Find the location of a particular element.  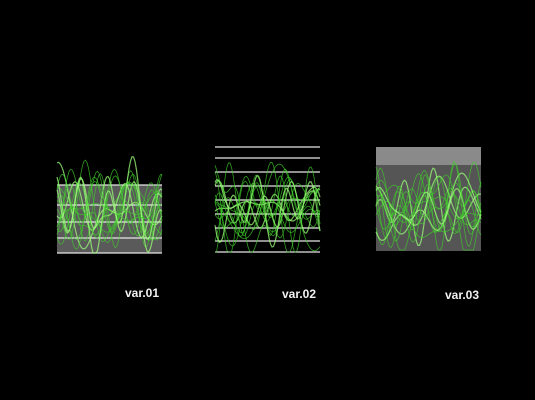

variant-label: var.01 is located at coordinates (142, 293).